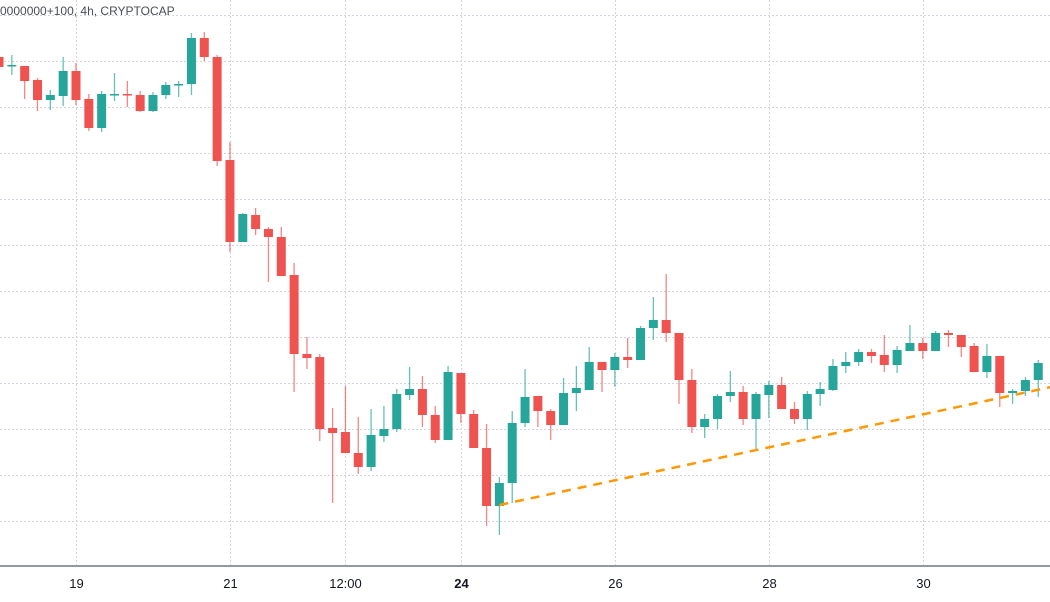 The image size is (1050, 602). Describe the element at coordinates (461, 583) in the screenshot. I see `x-tick-label: 24` at that location.